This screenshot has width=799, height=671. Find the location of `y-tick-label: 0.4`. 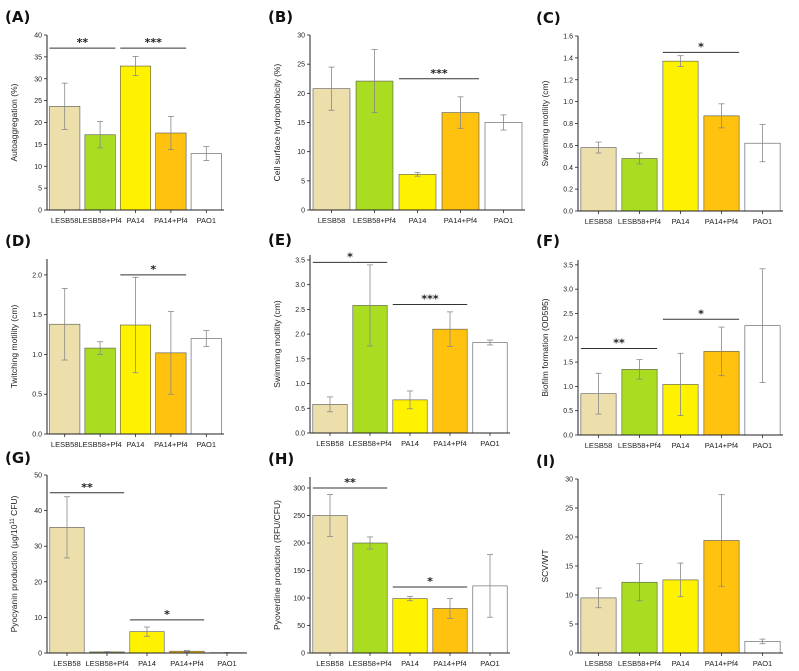

y-tick-label: 0.4 is located at coordinates (568, 168).